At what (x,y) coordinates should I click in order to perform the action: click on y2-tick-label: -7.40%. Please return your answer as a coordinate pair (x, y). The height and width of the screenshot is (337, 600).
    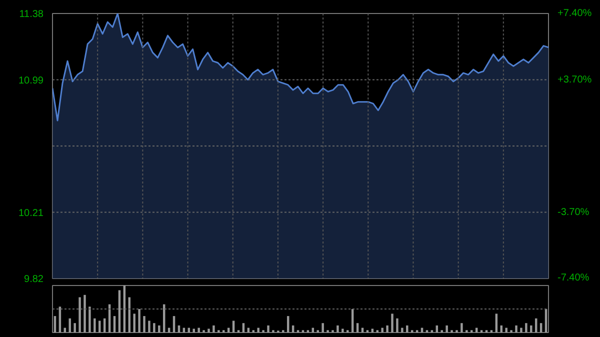
    Looking at the image, I should click on (574, 278).